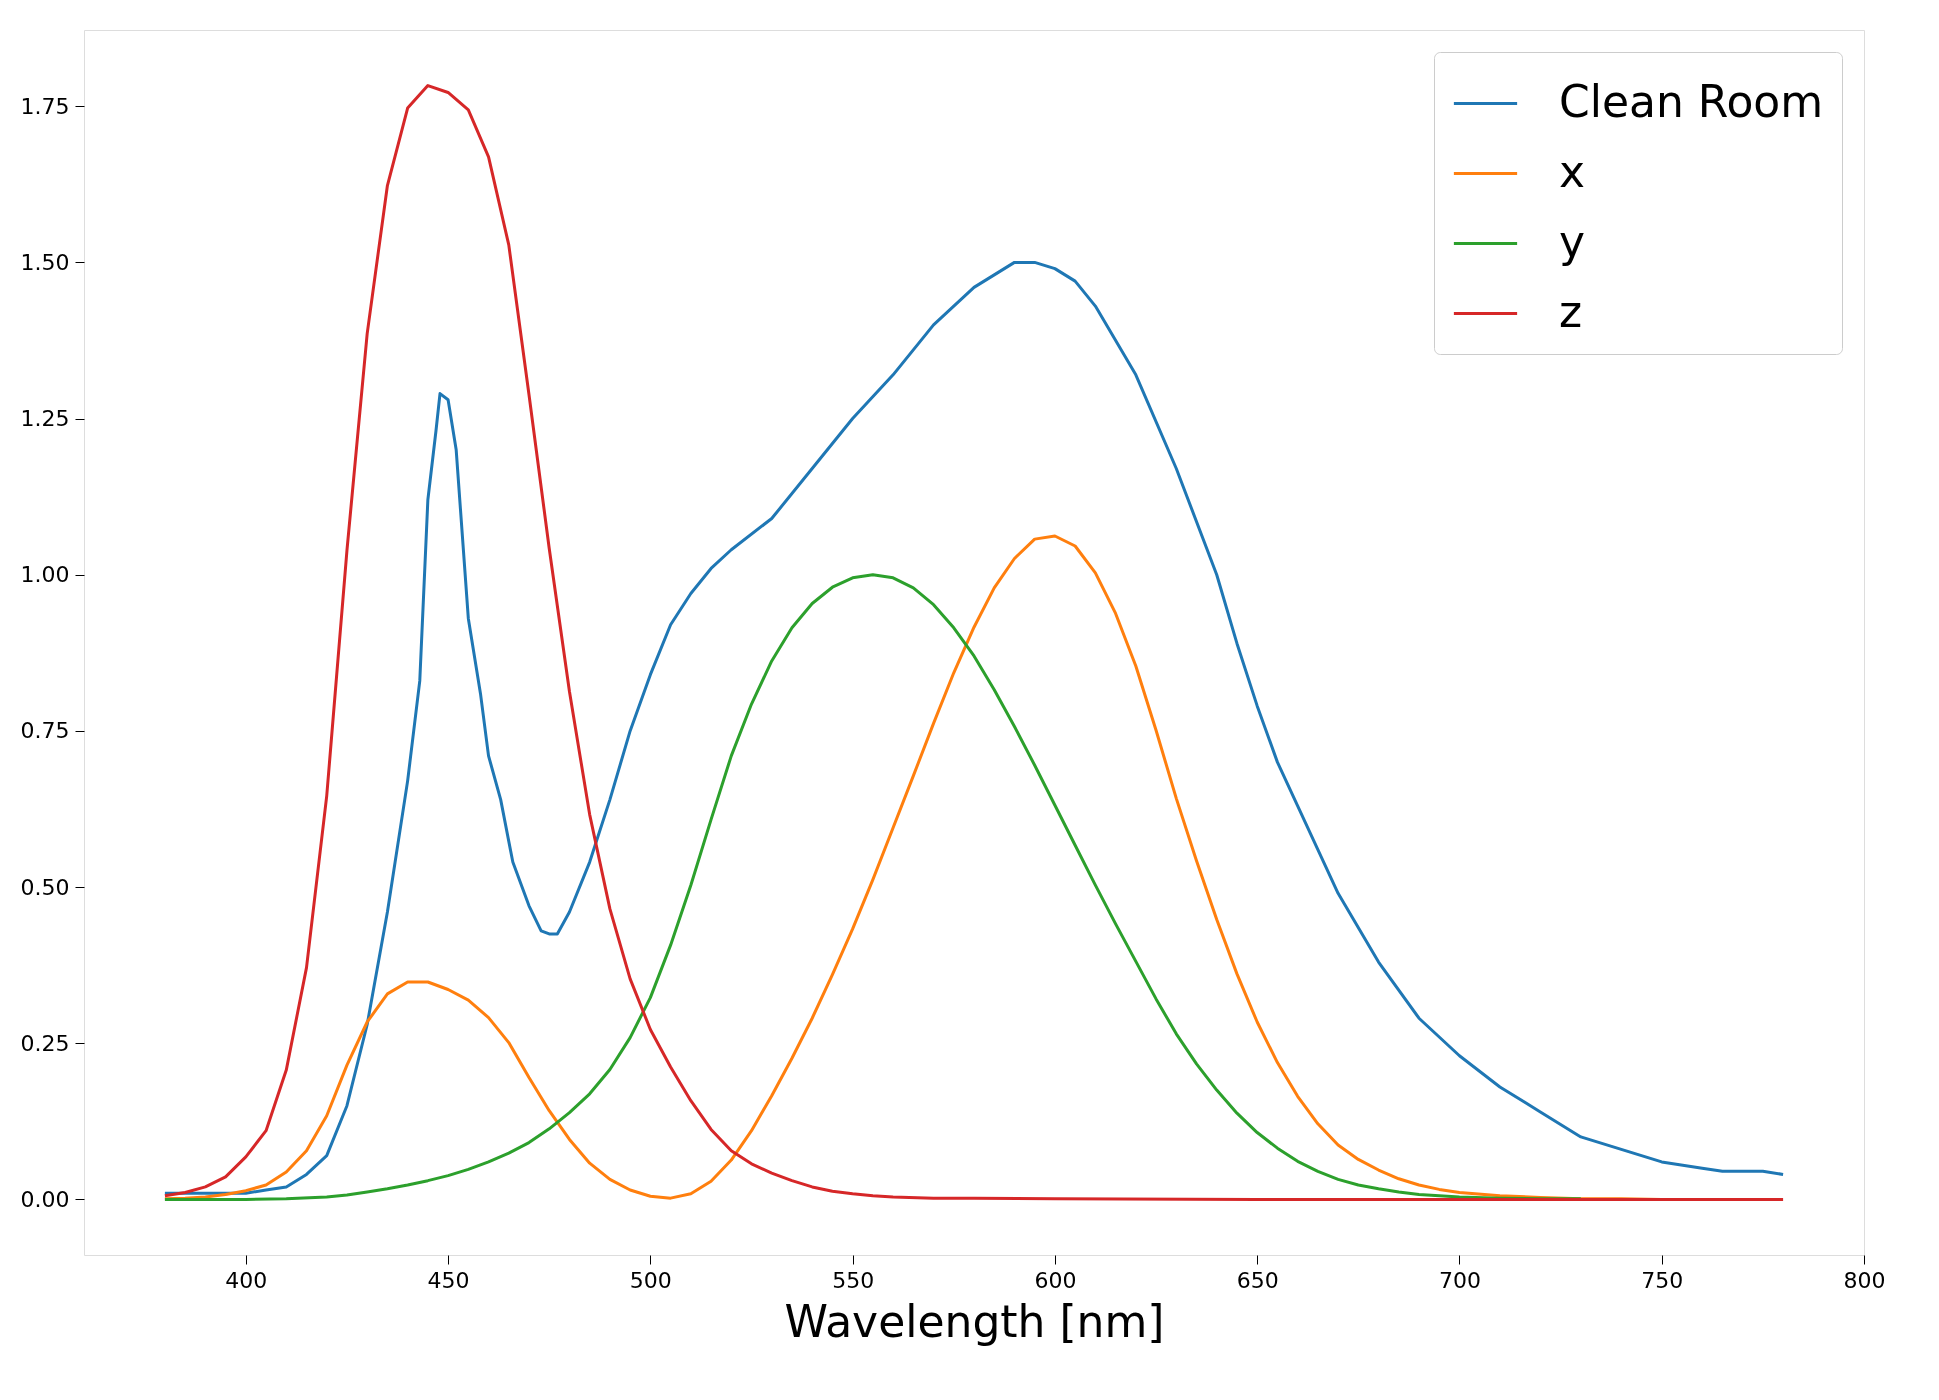 The width and height of the screenshot is (1939, 1400). What do you see at coordinates (1459, 1280) in the screenshot?
I see `x-tick-label: 700` at bounding box center [1459, 1280].